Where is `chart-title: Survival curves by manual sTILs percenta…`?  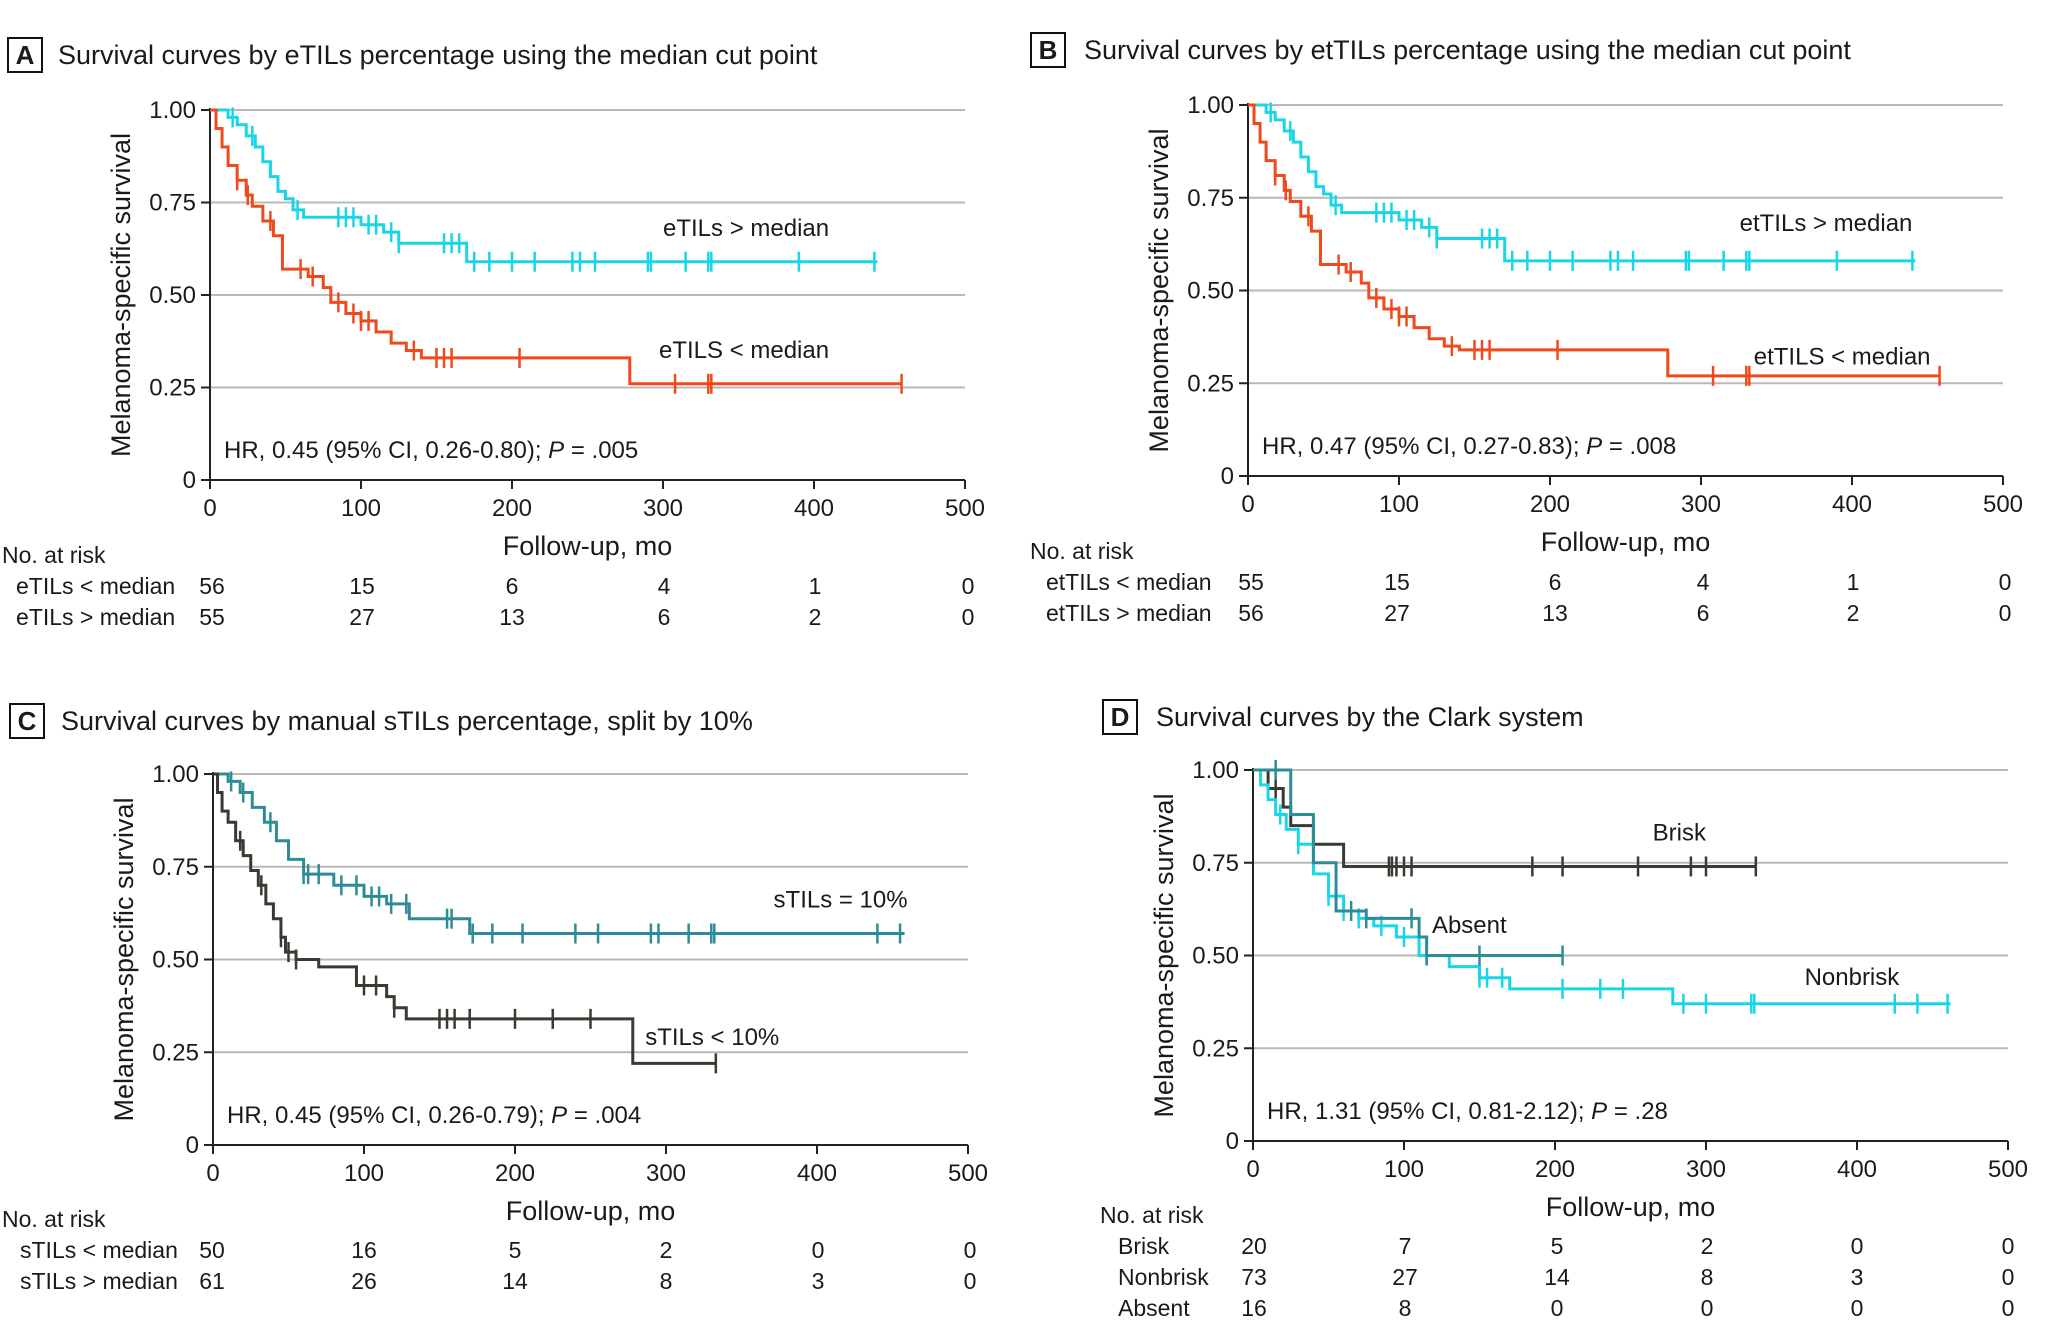
chart-title: Survival curves by manual sTILs percenta… is located at coordinates (407, 721).